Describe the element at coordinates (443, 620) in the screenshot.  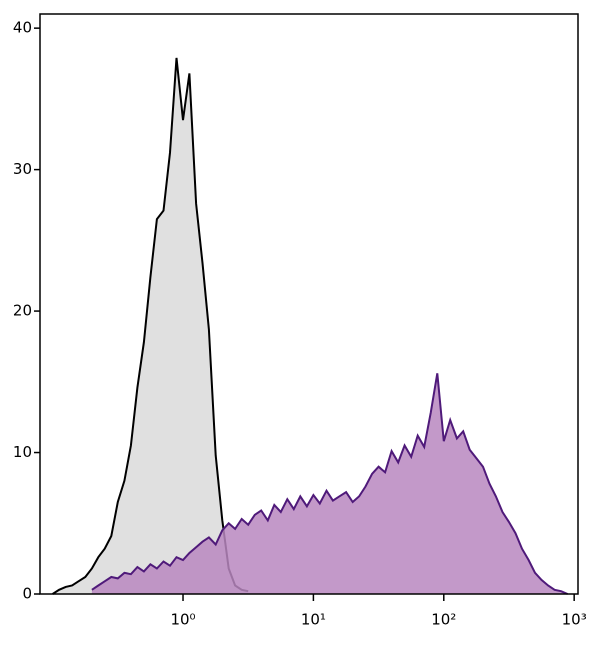
I see `x-tick-label: 10²` at that location.